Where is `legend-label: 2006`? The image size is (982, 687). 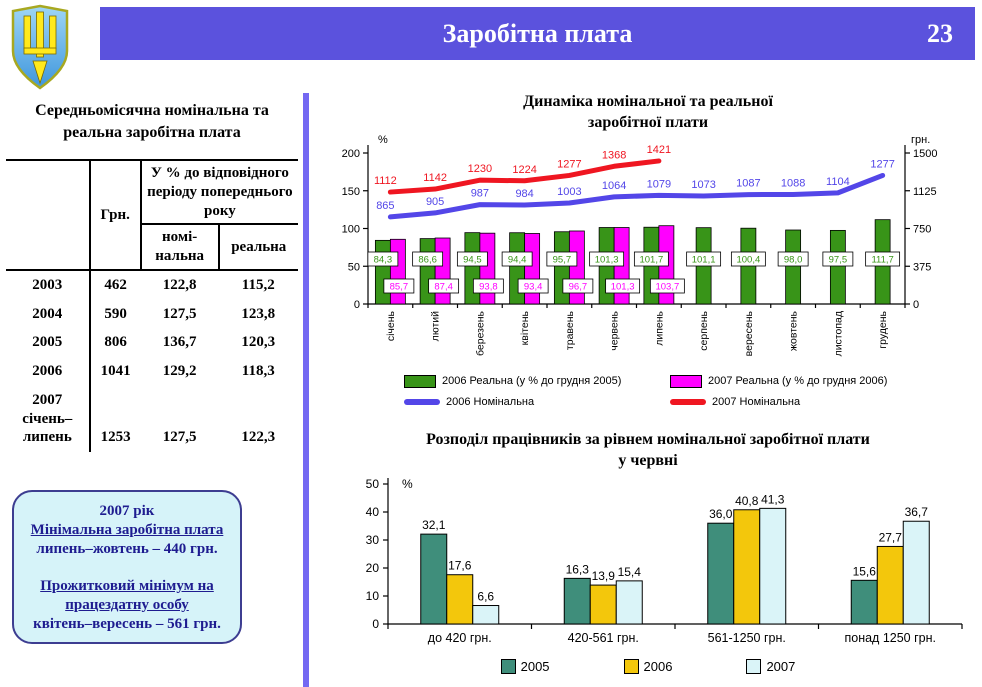 legend-label: 2006 is located at coordinates (658, 666).